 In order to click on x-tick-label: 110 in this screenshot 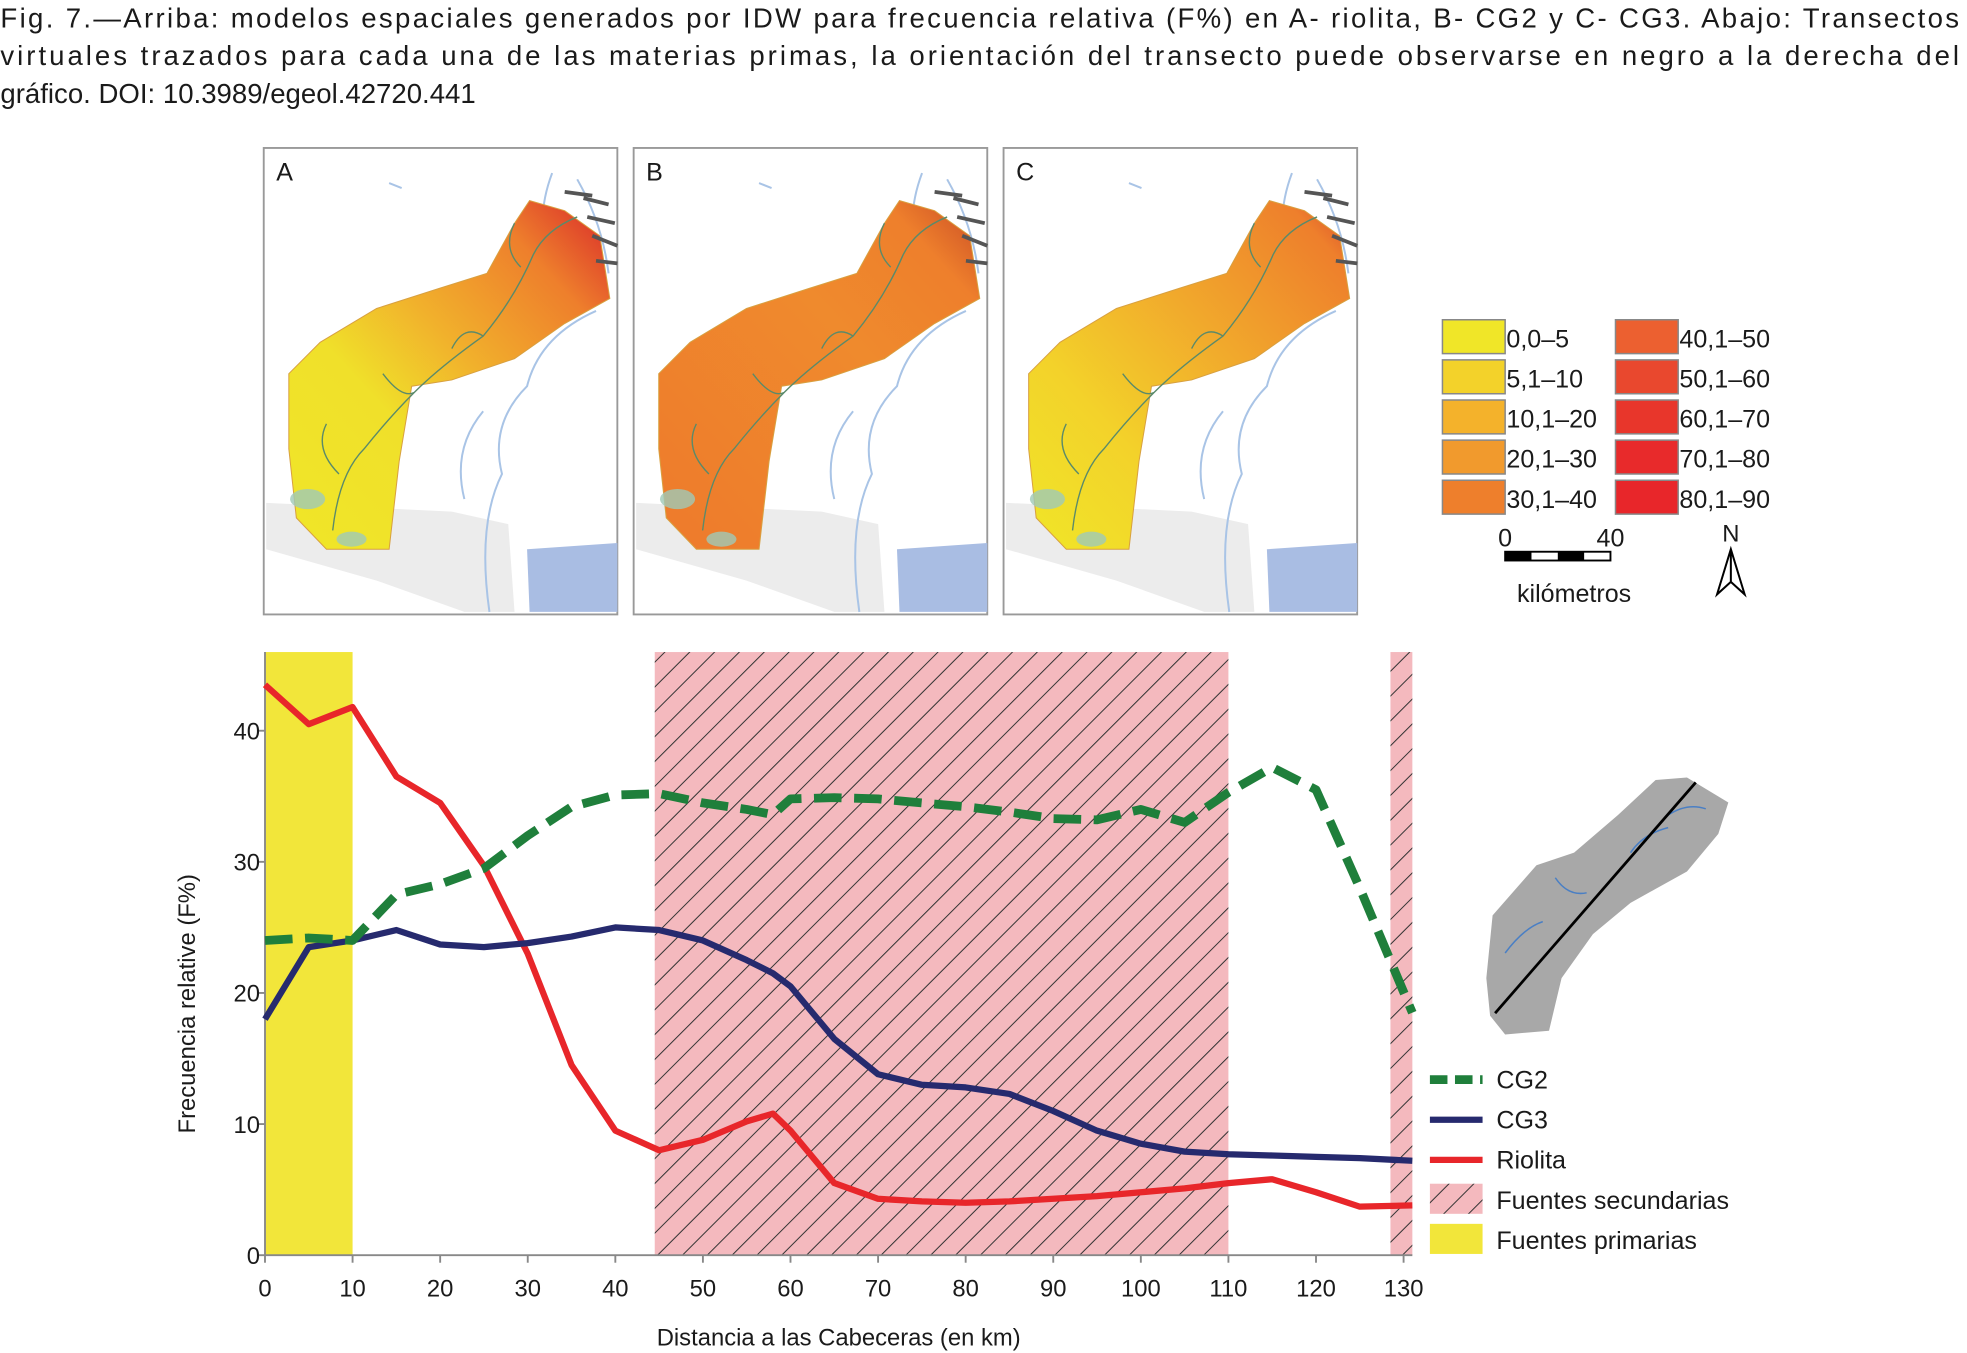, I will do `click(1228, 1289)`.